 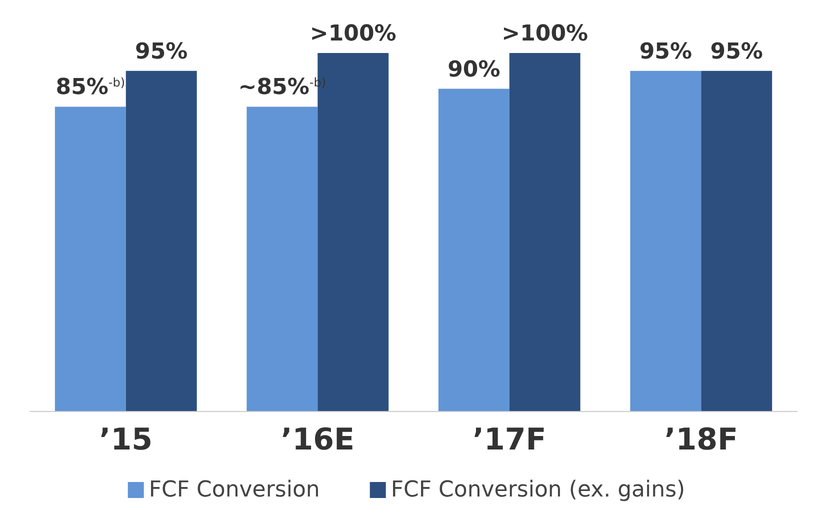 What do you see at coordinates (474, 69) in the screenshot?
I see `data-label: 90%` at bounding box center [474, 69].